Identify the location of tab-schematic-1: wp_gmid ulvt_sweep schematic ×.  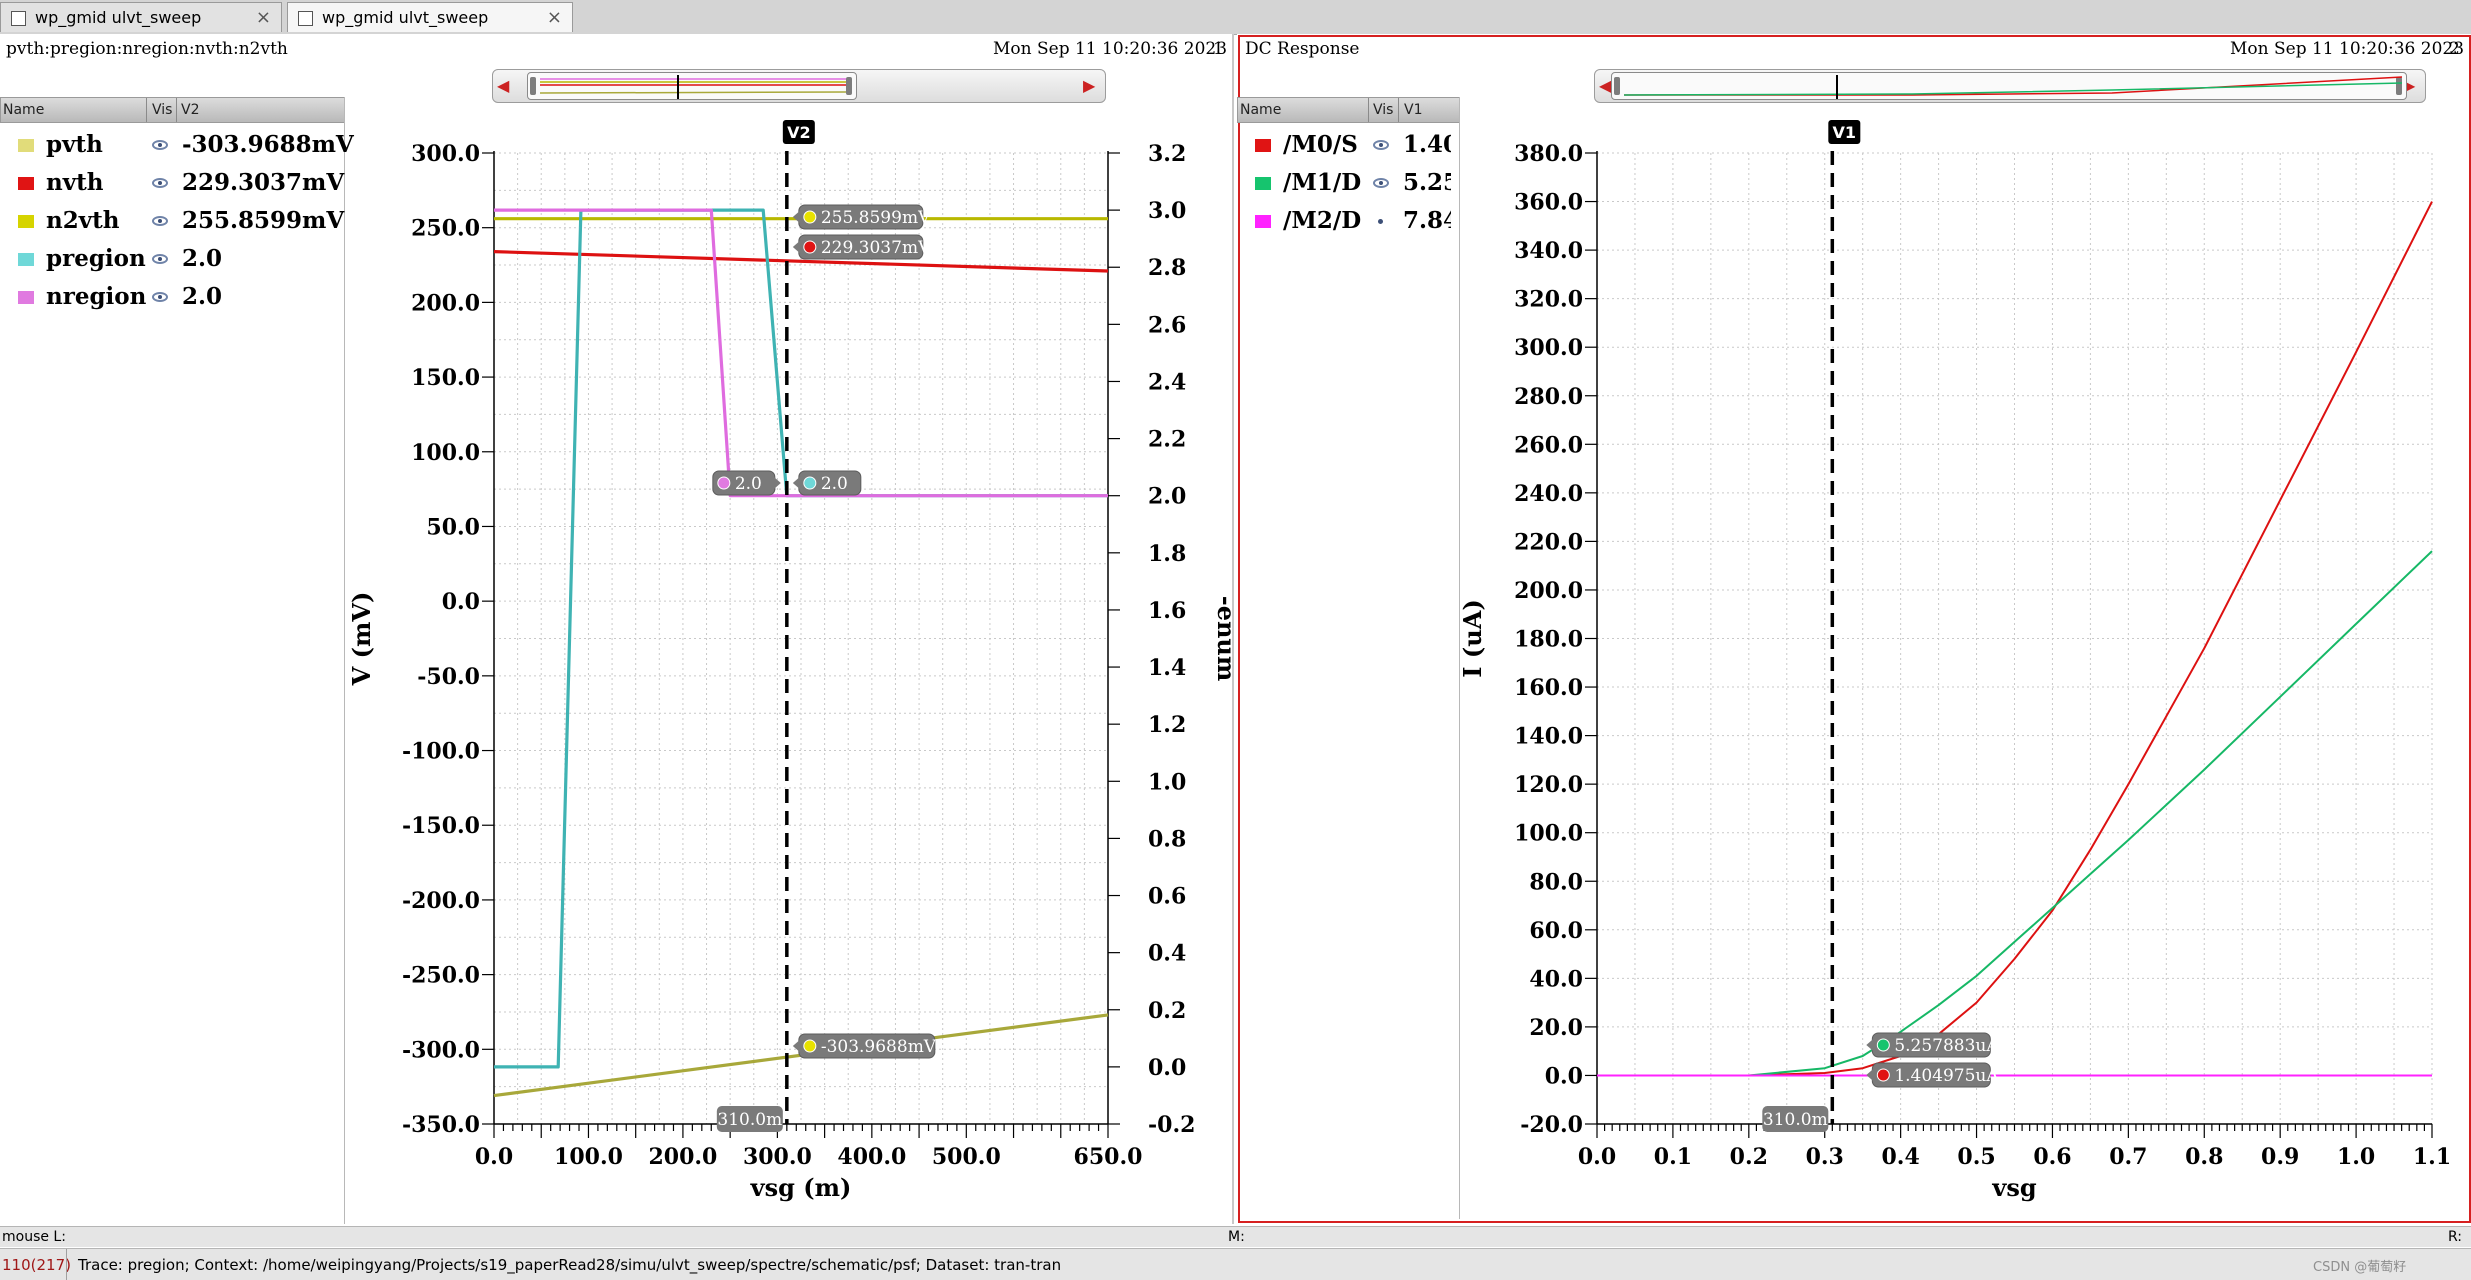
(141, 29).